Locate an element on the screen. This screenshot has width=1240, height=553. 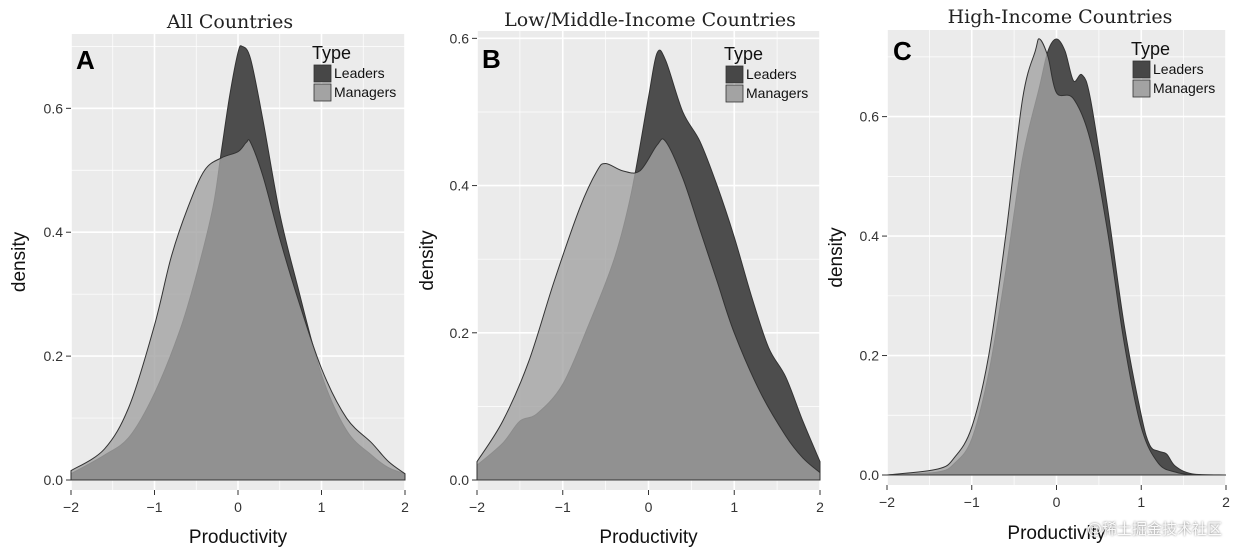
panel-letter: A is located at coordinates (85, 60).